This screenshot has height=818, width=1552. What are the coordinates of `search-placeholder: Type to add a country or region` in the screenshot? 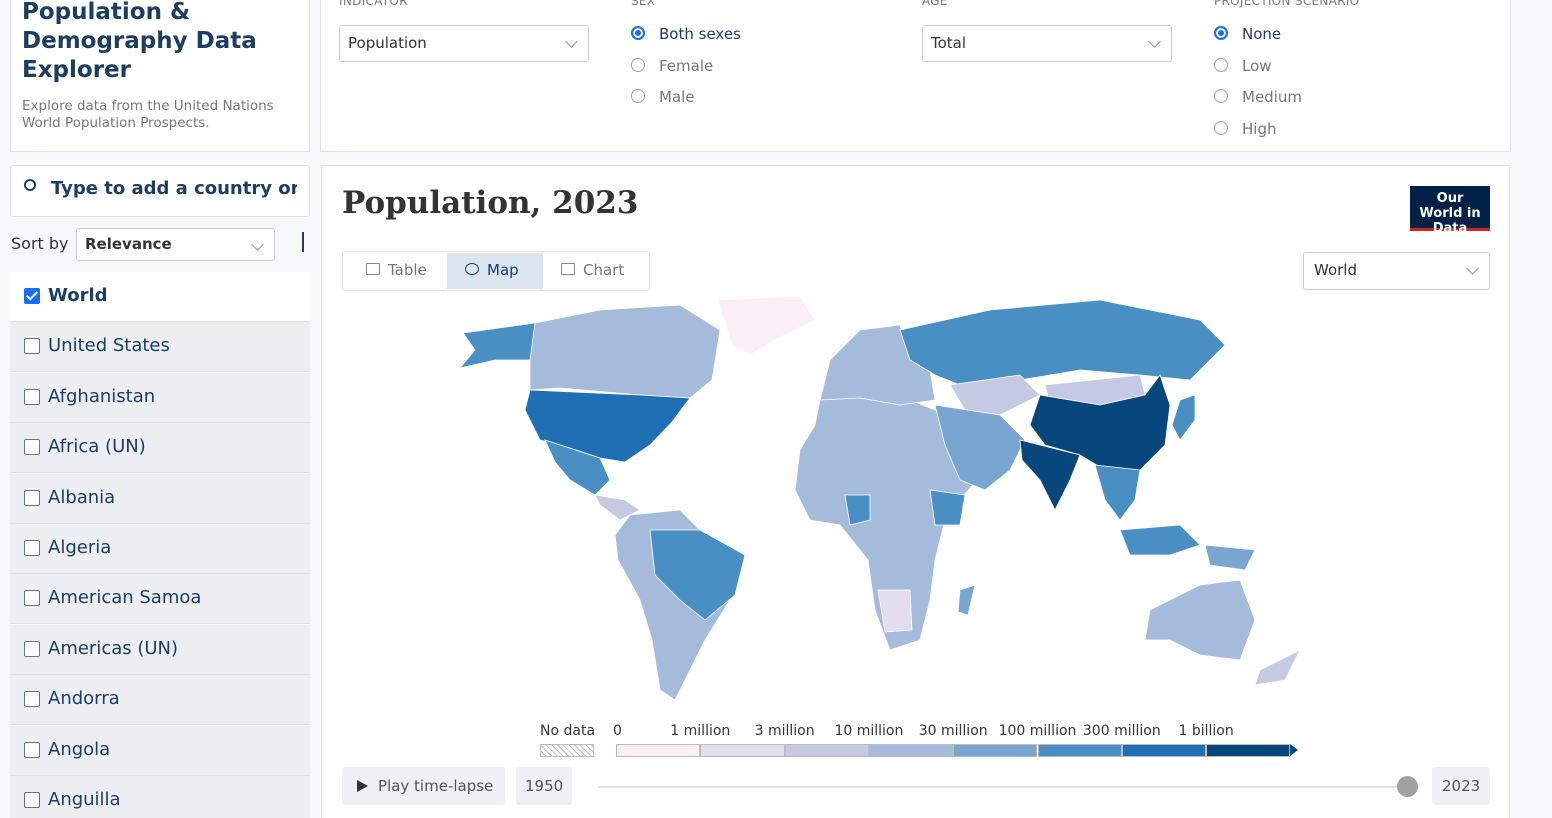 It's located at (174, 188).